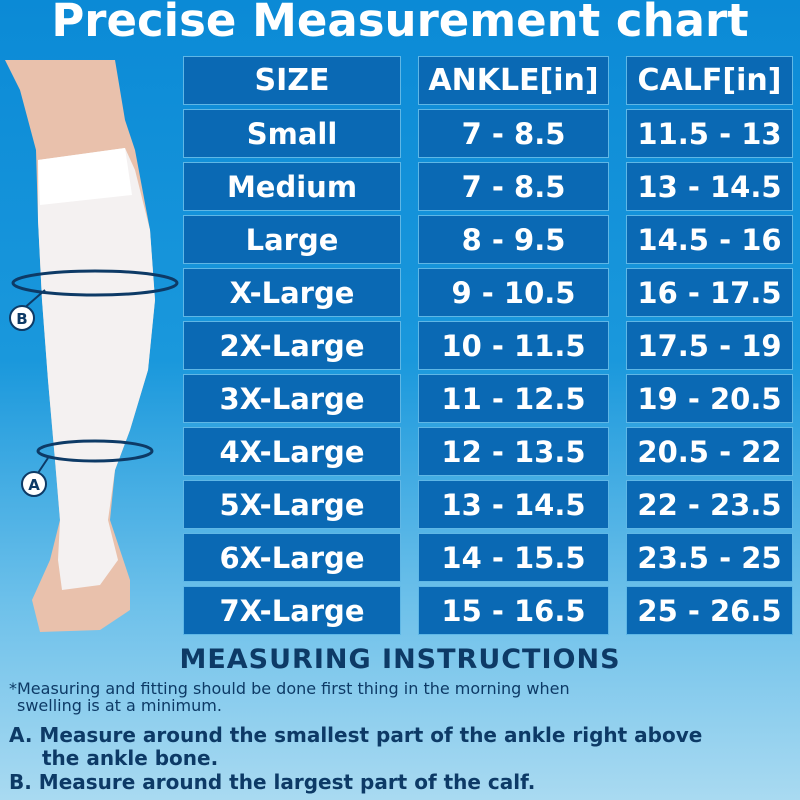 The width and height of the screenshot is (800, 800). What do you see at coordinates (709, 186) in the screenshot?
I see `cell-calf: 13 - 14.5` at bounding box center [709, 186].